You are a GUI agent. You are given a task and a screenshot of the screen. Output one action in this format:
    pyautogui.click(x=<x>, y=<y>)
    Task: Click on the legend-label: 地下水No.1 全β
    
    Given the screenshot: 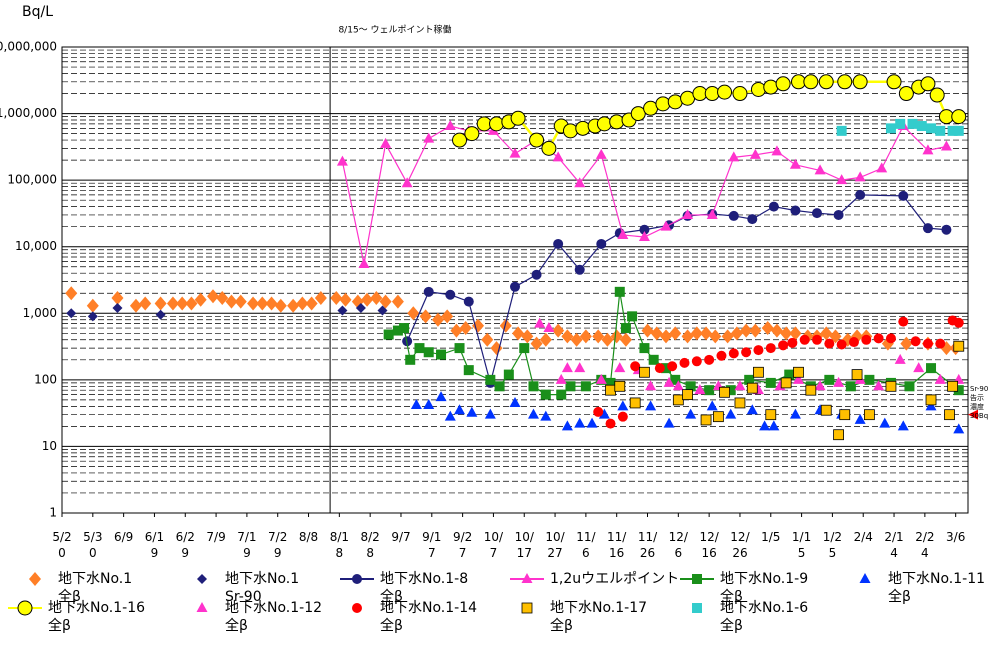 What is the action you would take?
    pyautogui.click(x=95, y=588)
    